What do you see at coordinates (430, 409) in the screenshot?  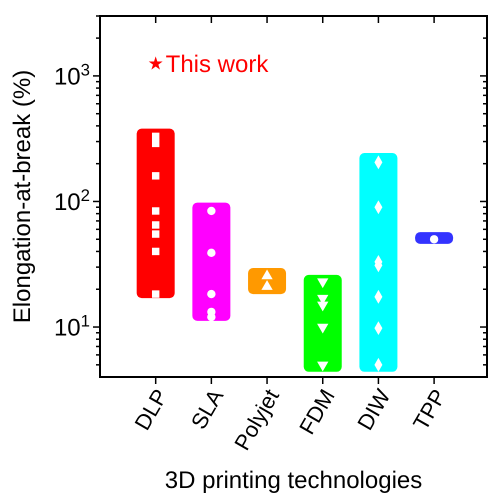 I see `x-tick-label: TPP` at bounding box center [430, 409].